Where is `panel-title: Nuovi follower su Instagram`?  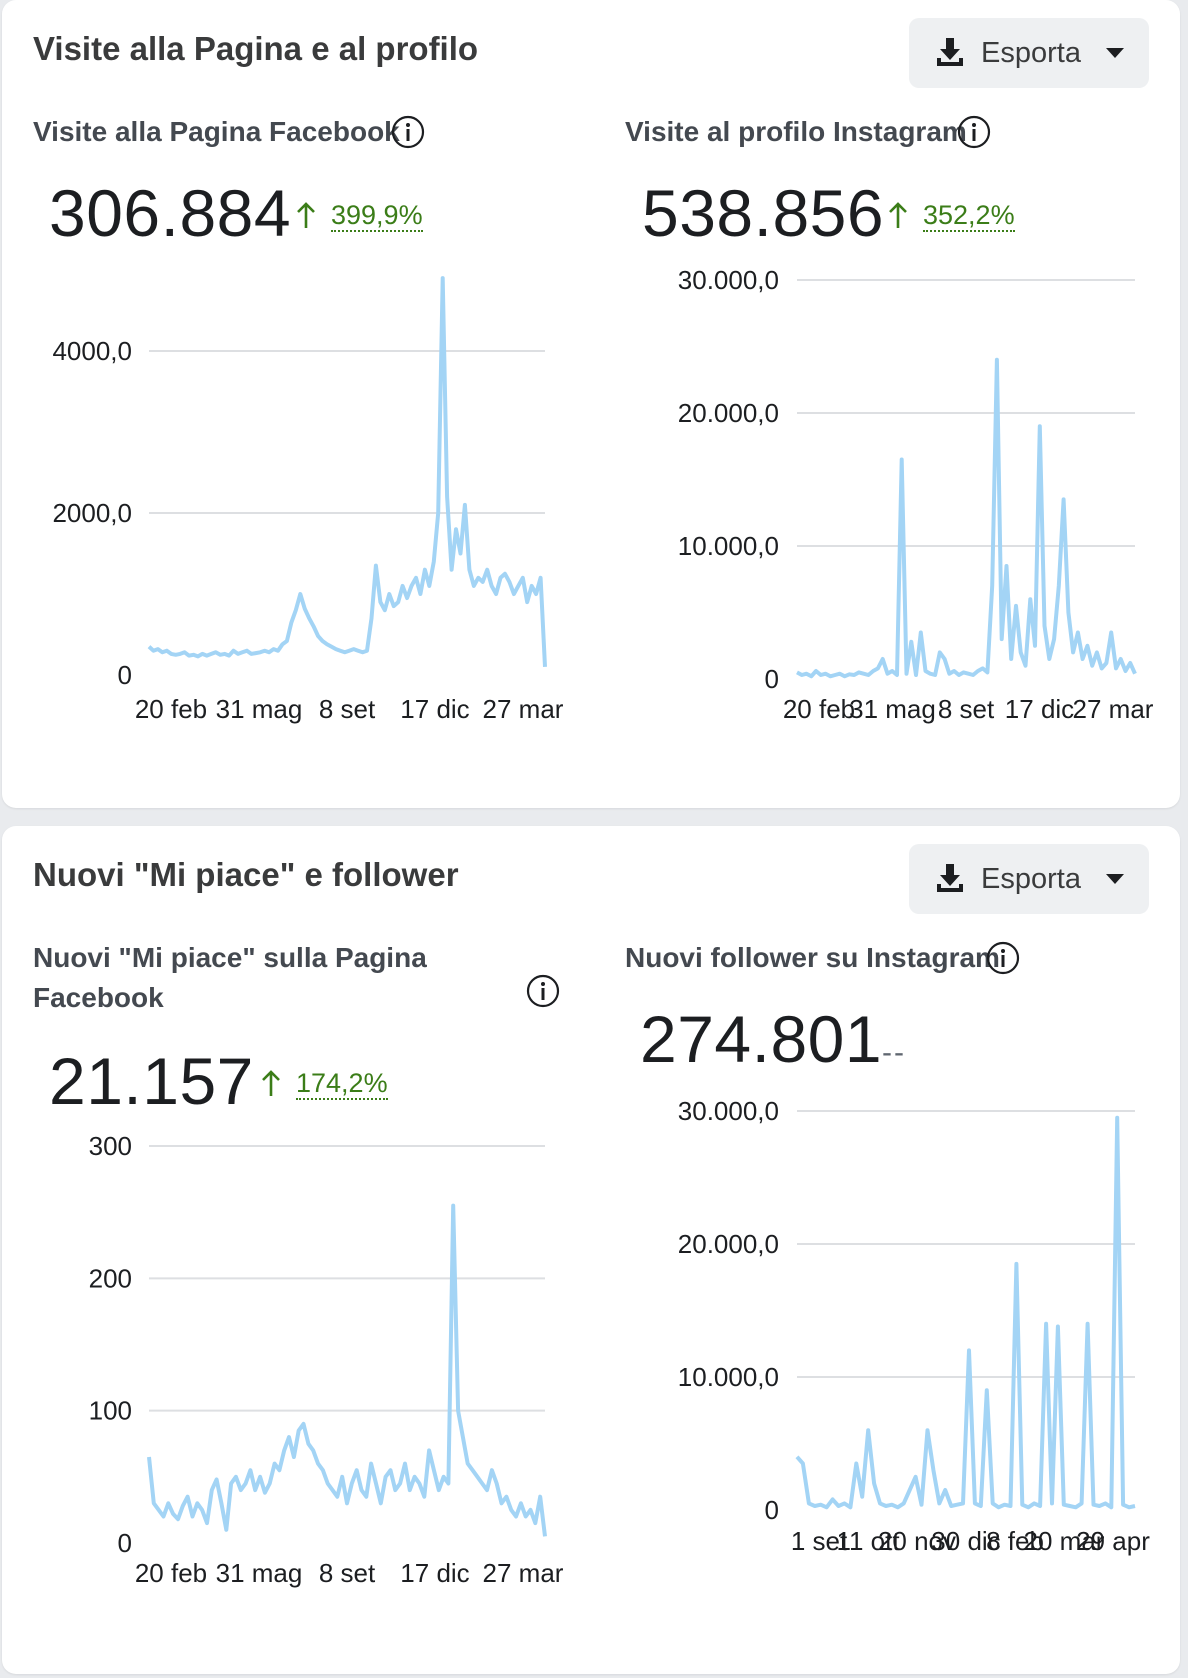 panel-title: Nuovi follower su Instagram is located at coordinates (812, 957).